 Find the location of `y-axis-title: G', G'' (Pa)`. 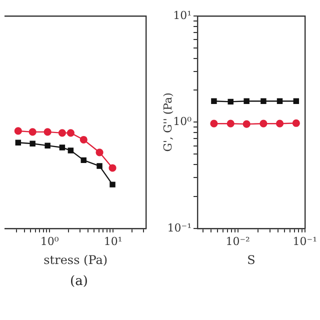

y-axis-title: G', G'' (Pa) is located at coordinates (167, 122).